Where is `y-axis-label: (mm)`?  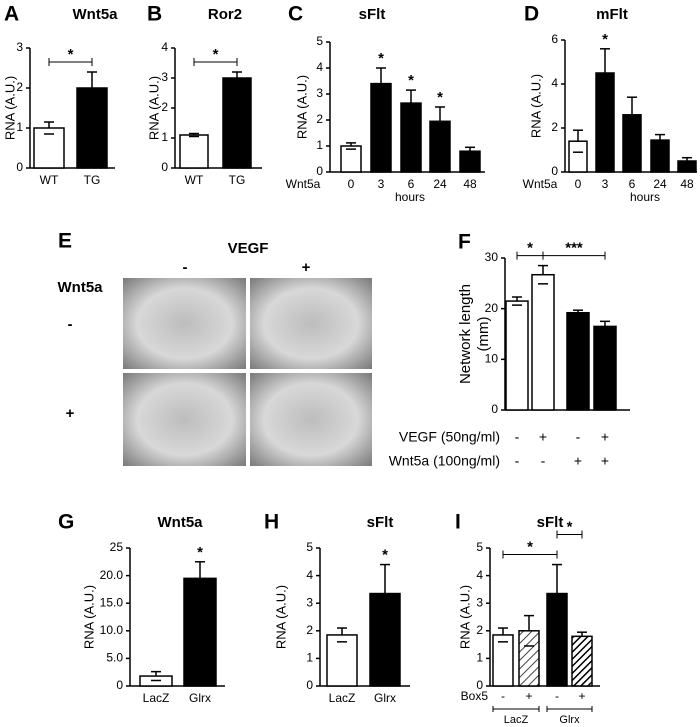
y-axis-label: (mm) is located at coordinates (483, 334).